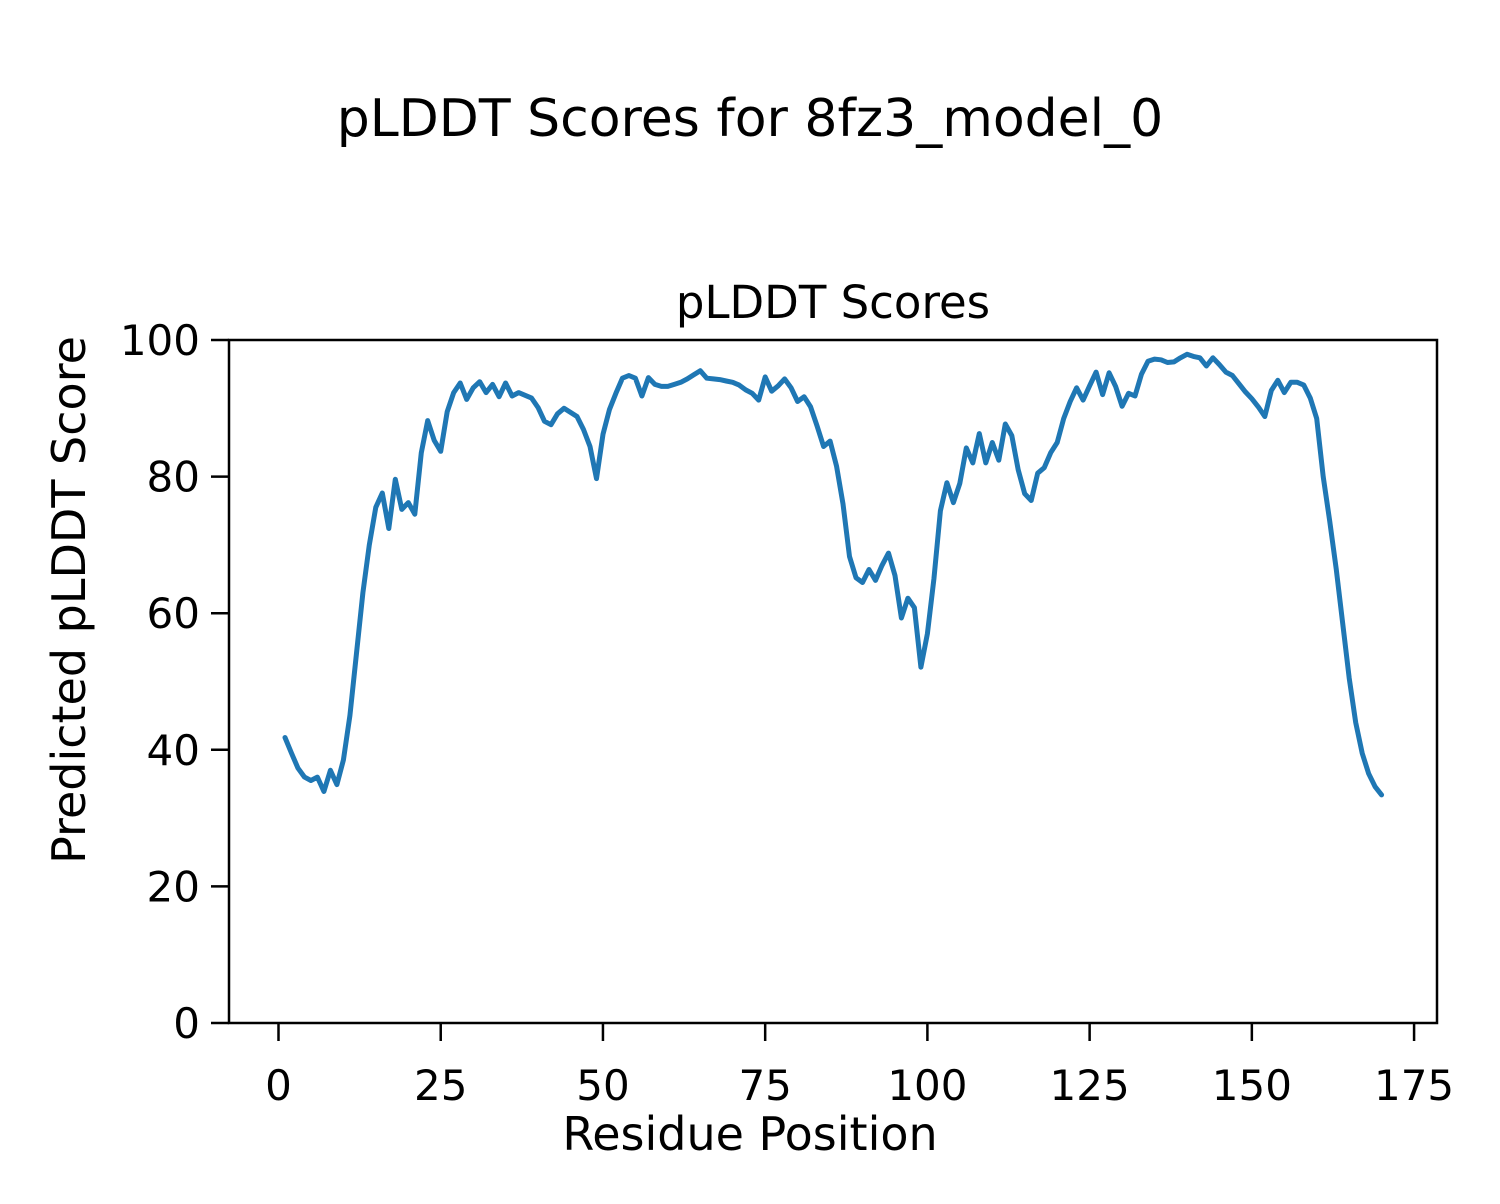 The width and height of the screenshot is (1500, 1204). What do you see at coordinates (173, 886) in the screenshot?
I see `y-tick-label: 20` at bounding box center [173, 886].